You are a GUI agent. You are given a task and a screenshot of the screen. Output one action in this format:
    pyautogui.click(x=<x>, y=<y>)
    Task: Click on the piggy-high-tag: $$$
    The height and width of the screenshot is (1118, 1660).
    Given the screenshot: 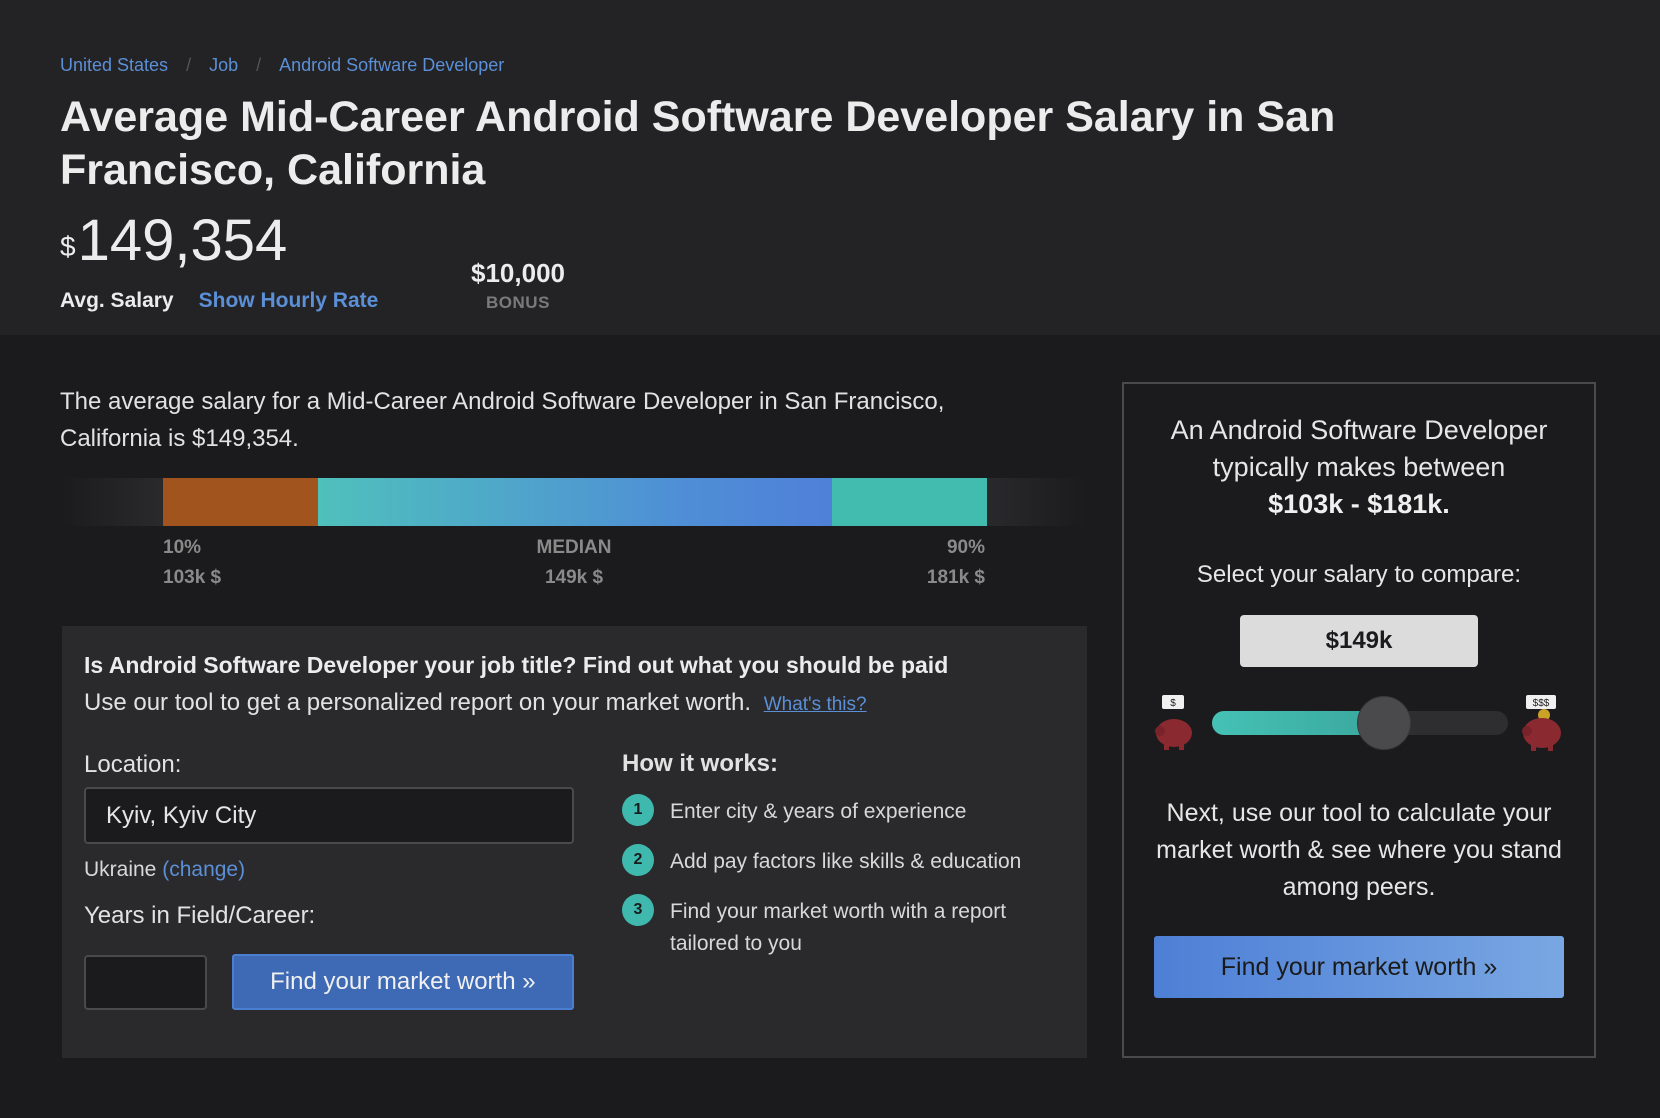 What is the action you would take?
    pyautogui.click(x=1541, y=703)
    